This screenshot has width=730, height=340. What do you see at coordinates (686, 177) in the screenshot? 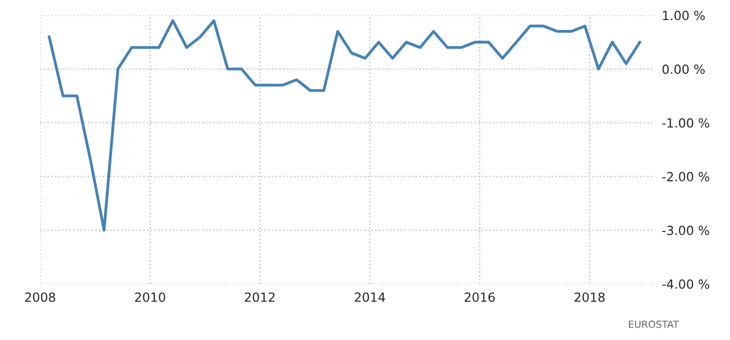
I see `y-tick-label: -2.00 %` at bounding box center [686, 177].